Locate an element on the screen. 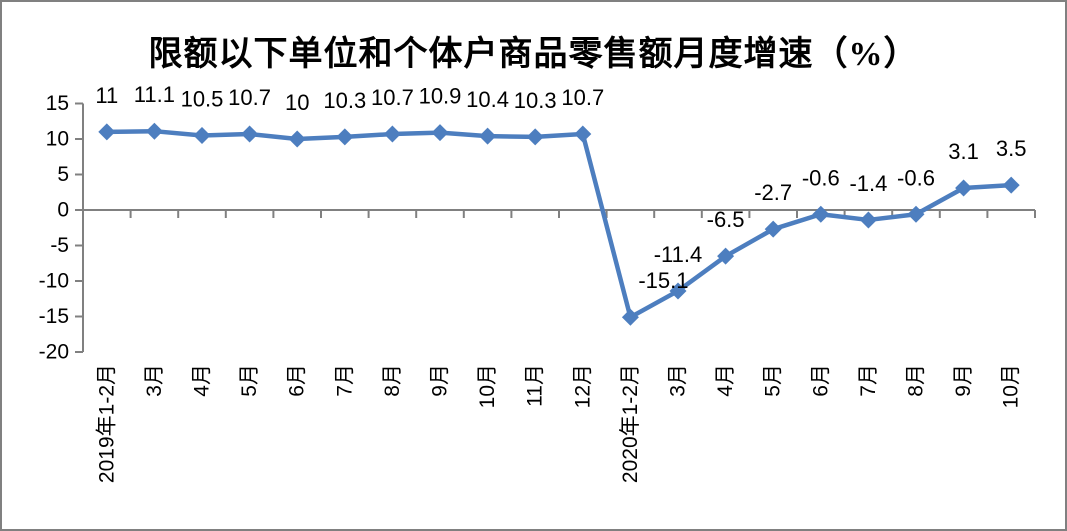  y-axis-tick-label: -5 is located at coordinates (59, 245).